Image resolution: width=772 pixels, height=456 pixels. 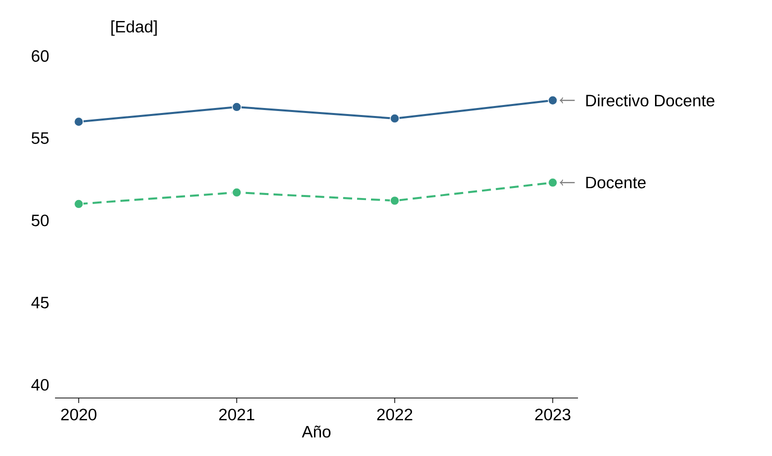 I want to click on y-axis-title: [Edad], so click(x=134, y=28).